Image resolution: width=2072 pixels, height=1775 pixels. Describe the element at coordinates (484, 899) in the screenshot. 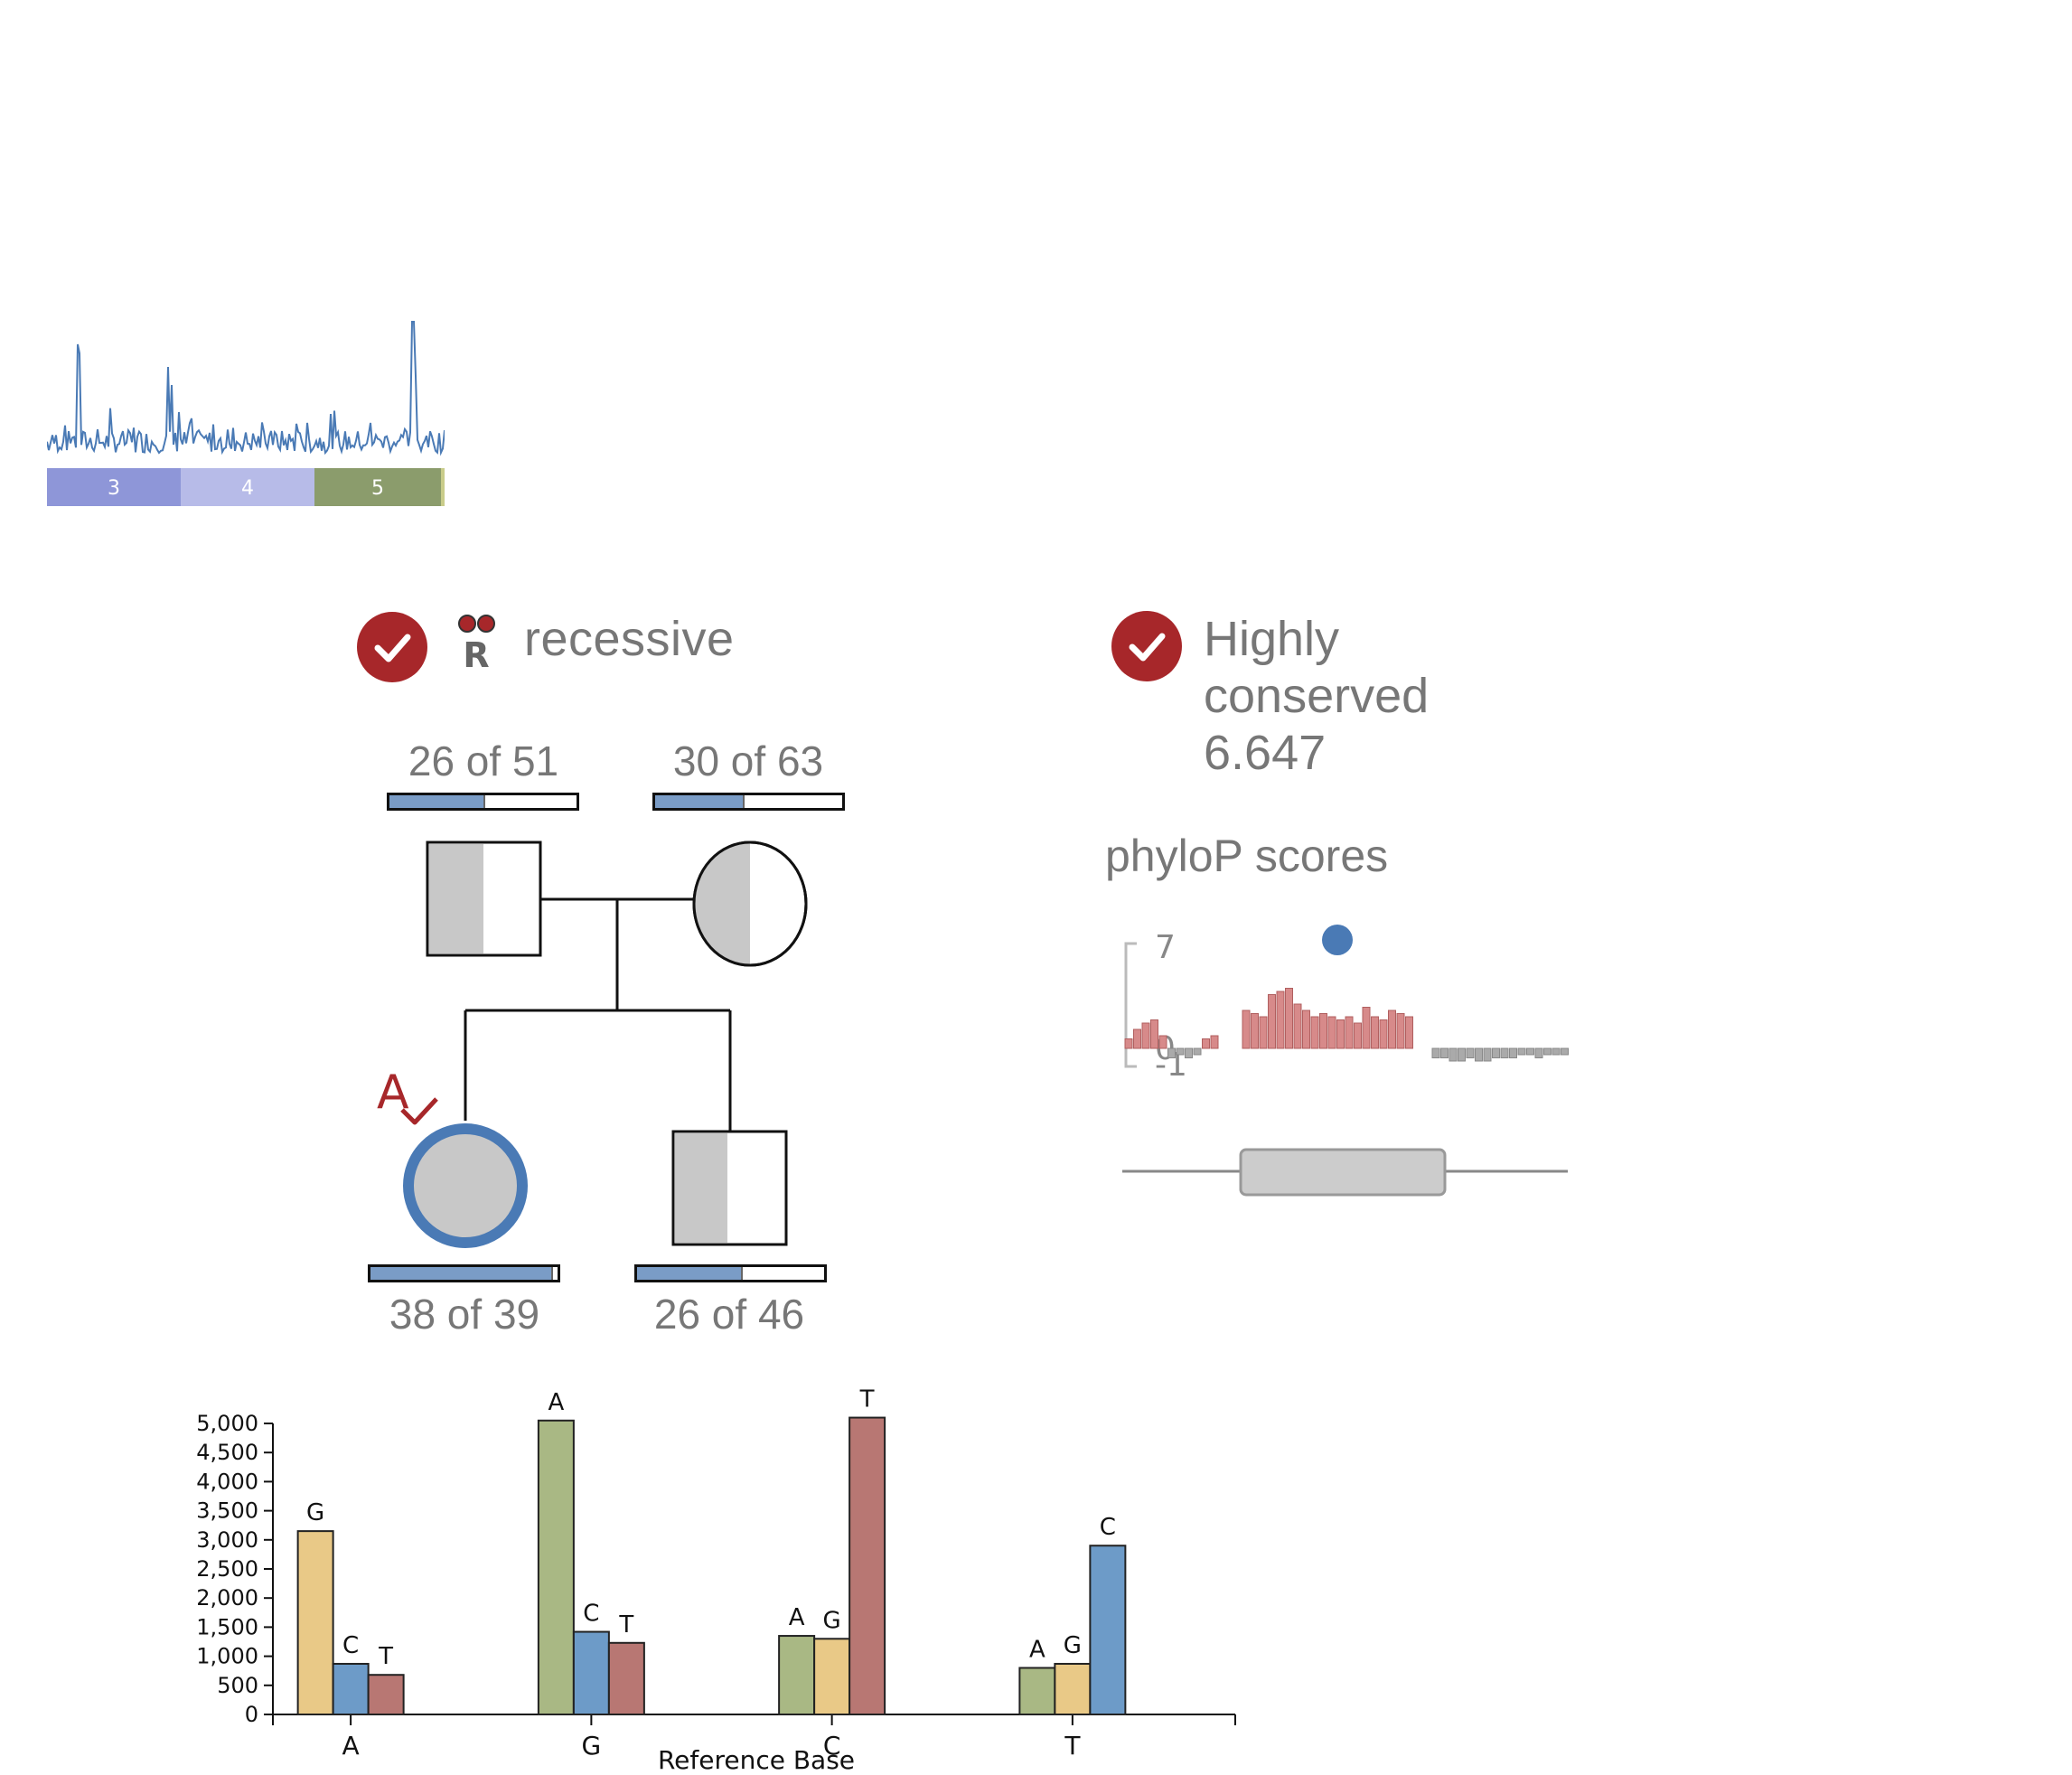

I see `father-symbol` at that location.